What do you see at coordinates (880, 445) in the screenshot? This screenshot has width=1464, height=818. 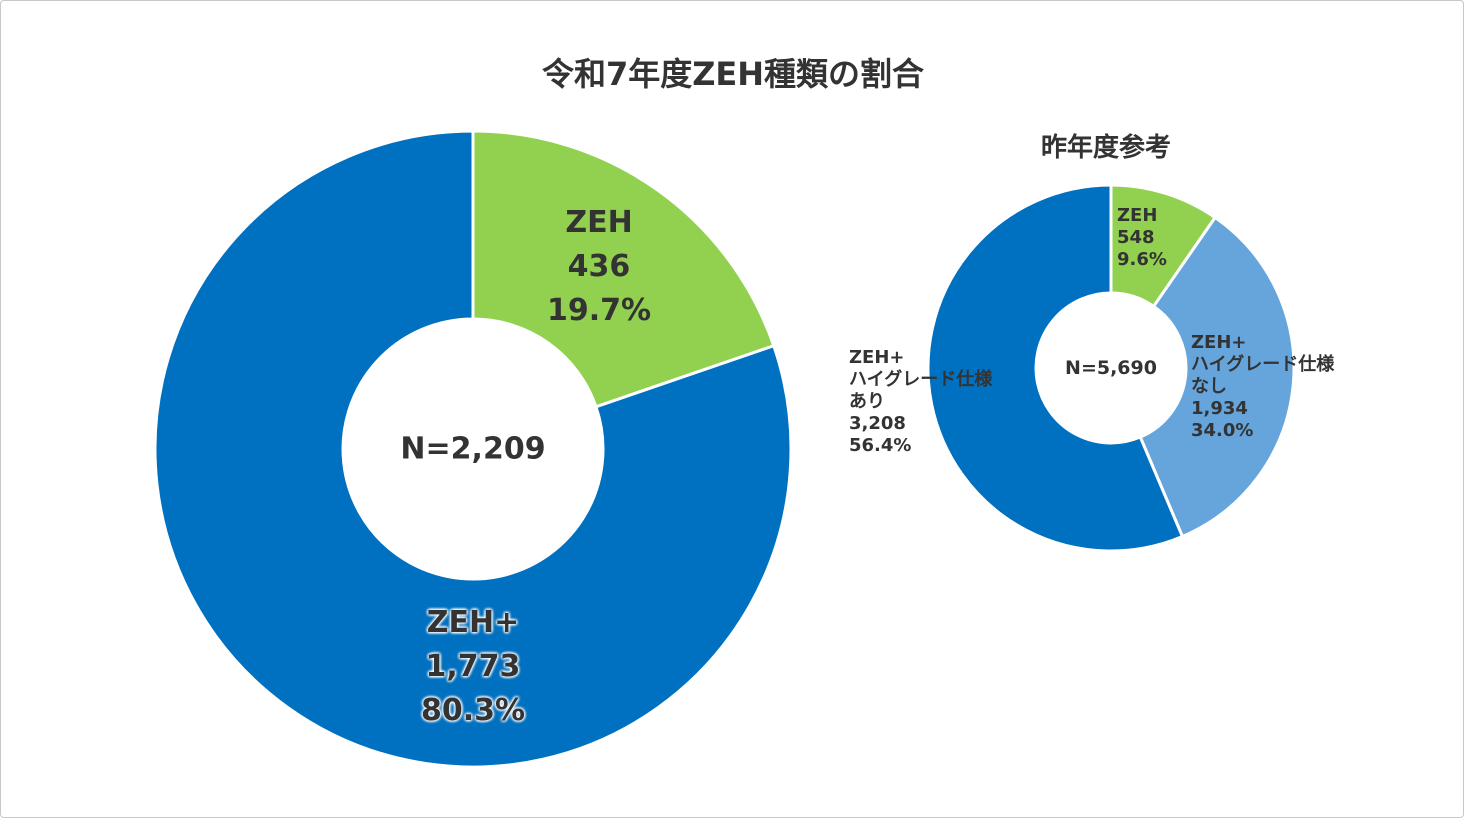 I see `percentage-label: 56.4%` at bounding box center [880, 445].